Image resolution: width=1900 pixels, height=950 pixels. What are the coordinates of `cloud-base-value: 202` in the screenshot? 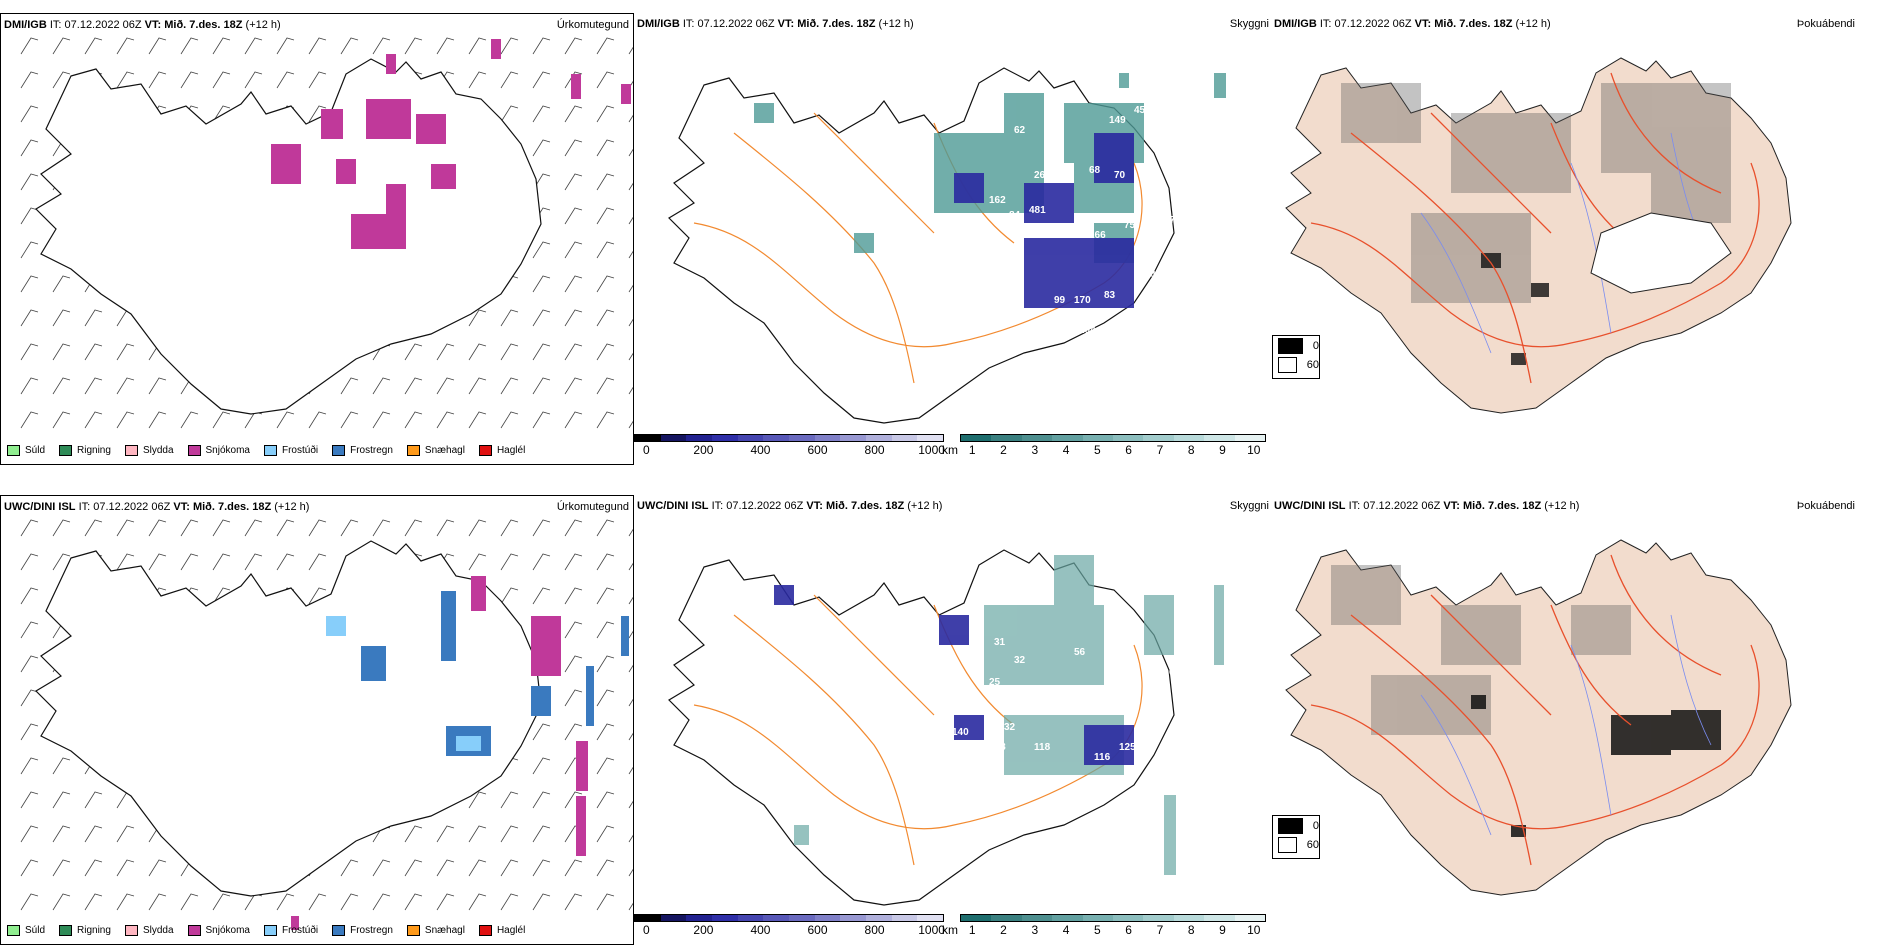 It's located at (1067, 235).